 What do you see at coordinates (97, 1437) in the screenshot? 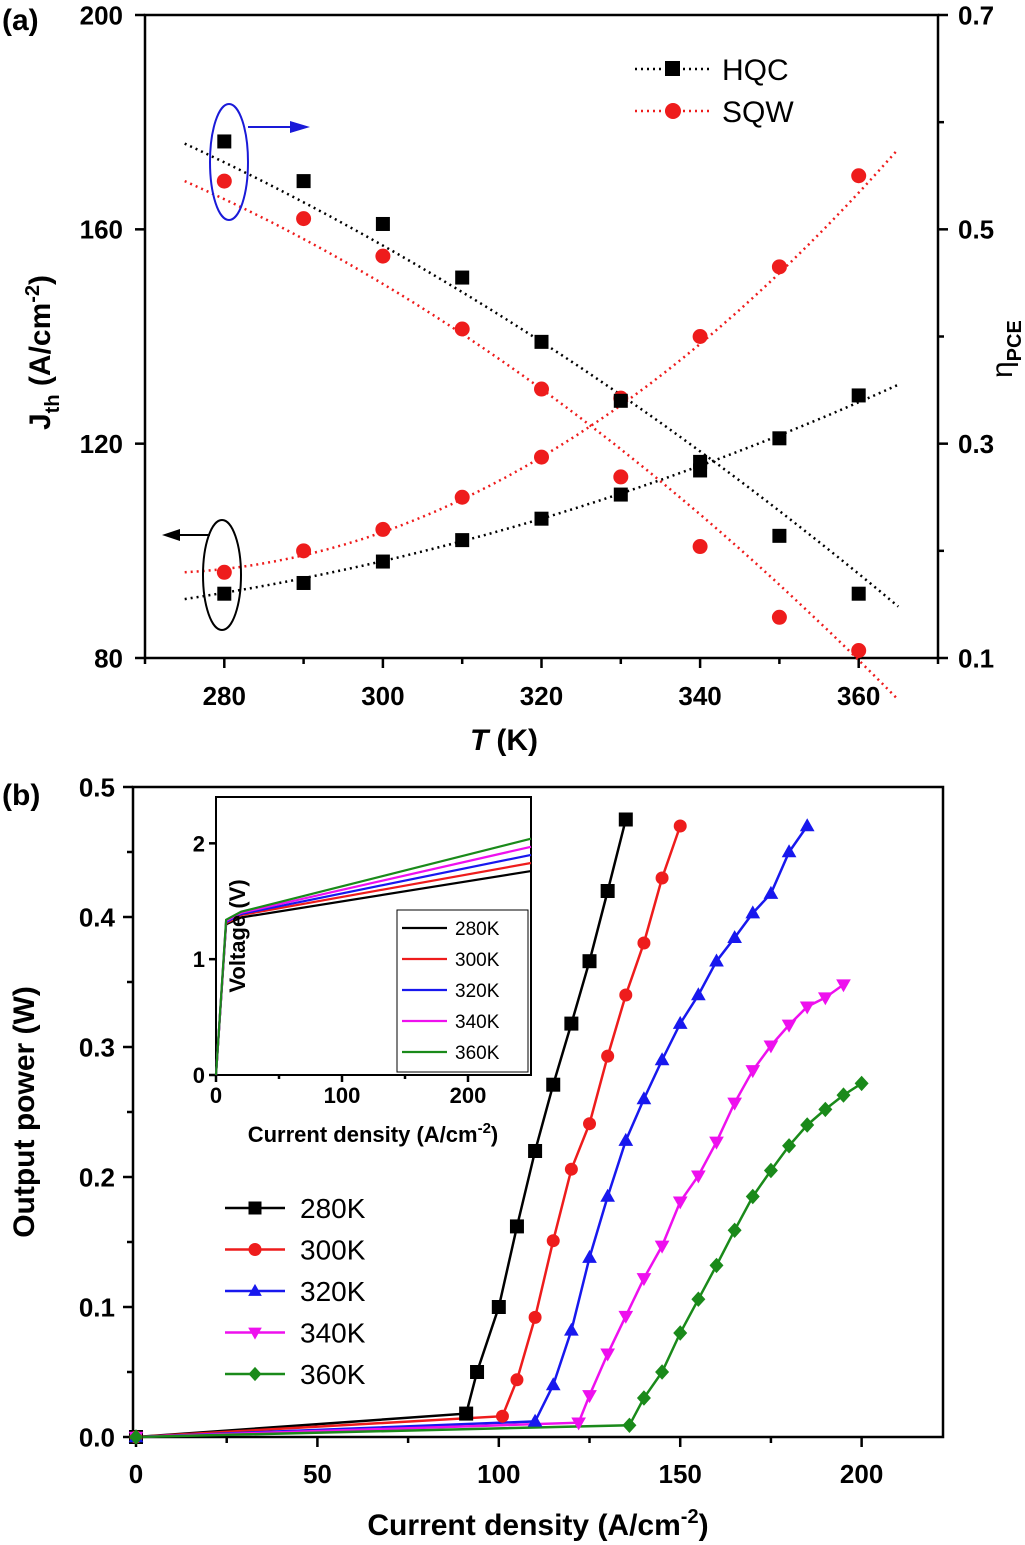
I see `panel-b-y-tick-label: 0.0` at bounding box center [97, 1437].